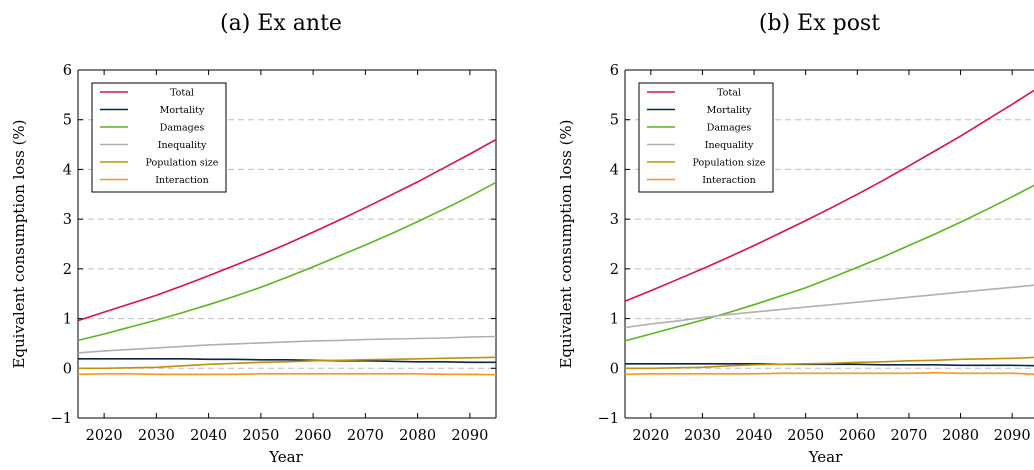 This screenshot has height=470, width=1034. Describe the element at coordinates (281, 23) in the screenshot. I see `panel-title: (a) Ex ante` at that location.